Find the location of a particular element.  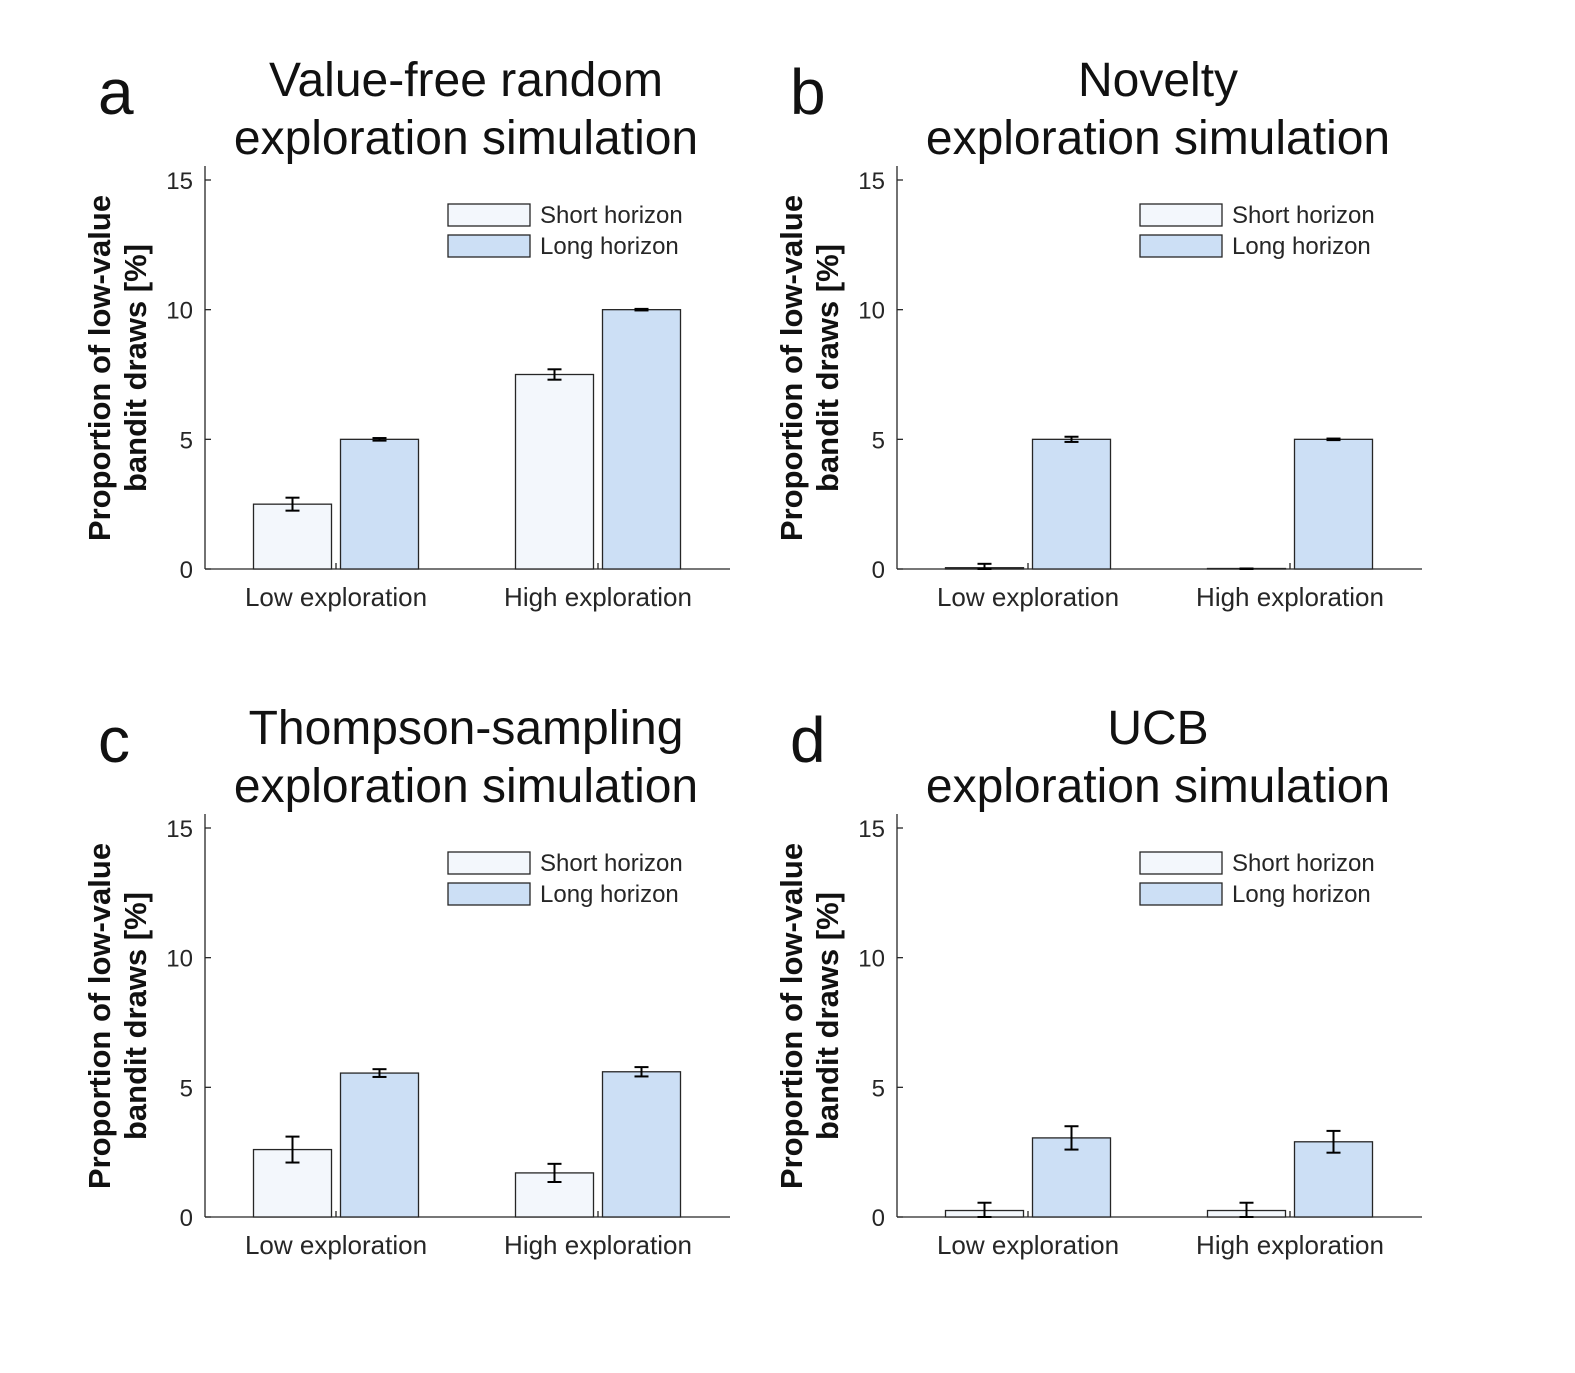

chart-title: UCB is located at coordinates (1157, 728).